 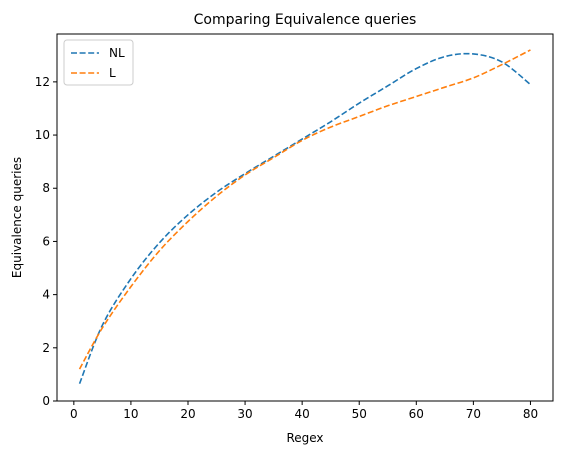 I want to click on x-tick-label: 80, so click(x=530, y=414).